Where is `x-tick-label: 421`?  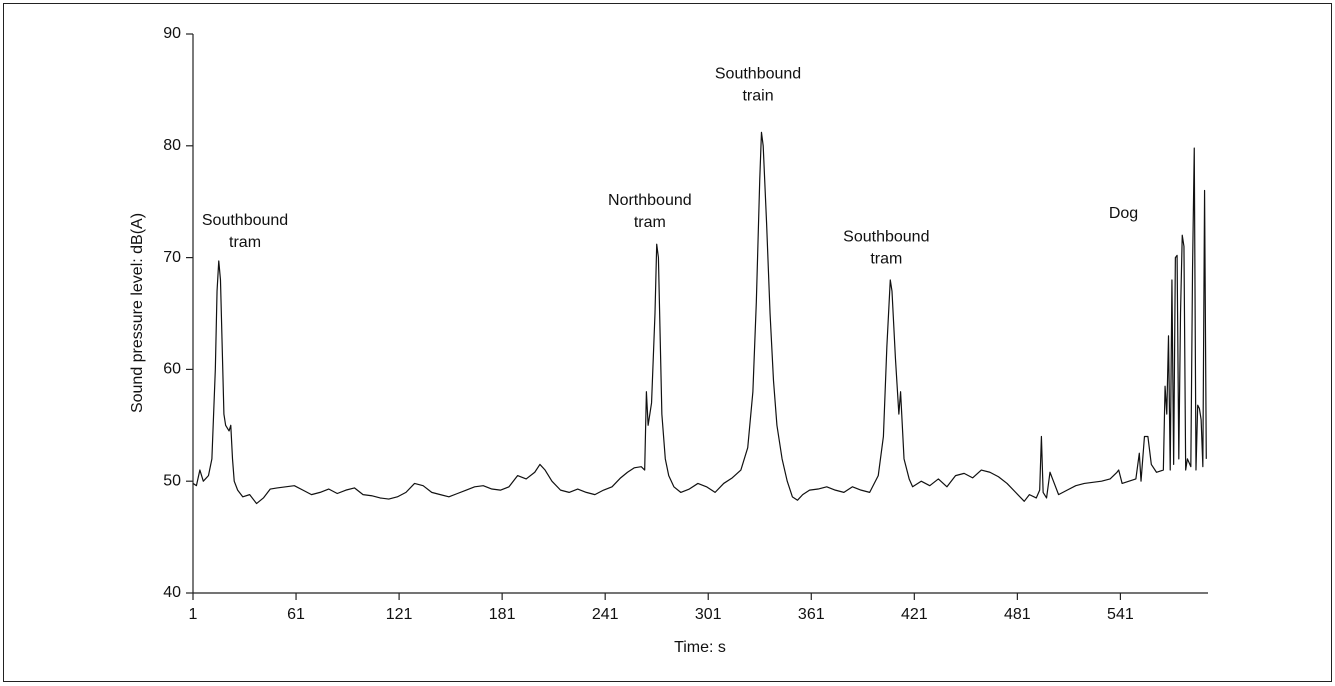 x-tick-label: 421 is located at coordinates (914, 614).